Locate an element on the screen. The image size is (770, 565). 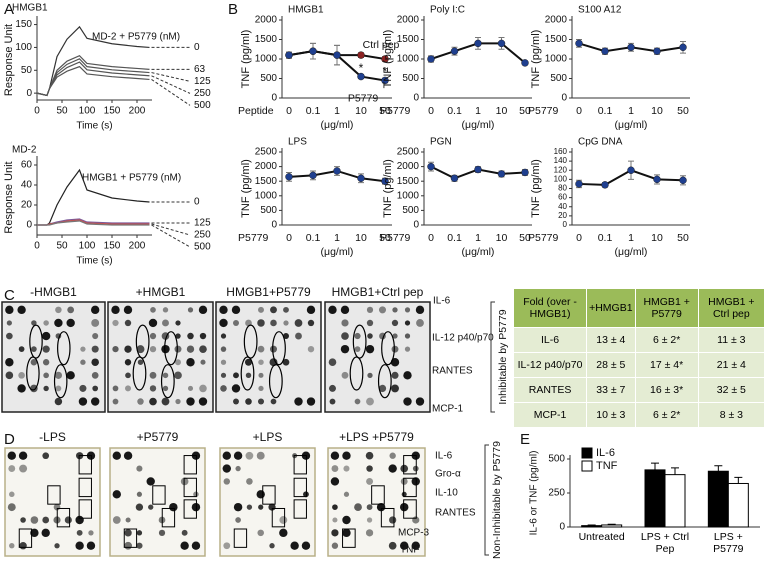
header-cell: HMGB1 + P5779 is located at coordinates (666, 308).